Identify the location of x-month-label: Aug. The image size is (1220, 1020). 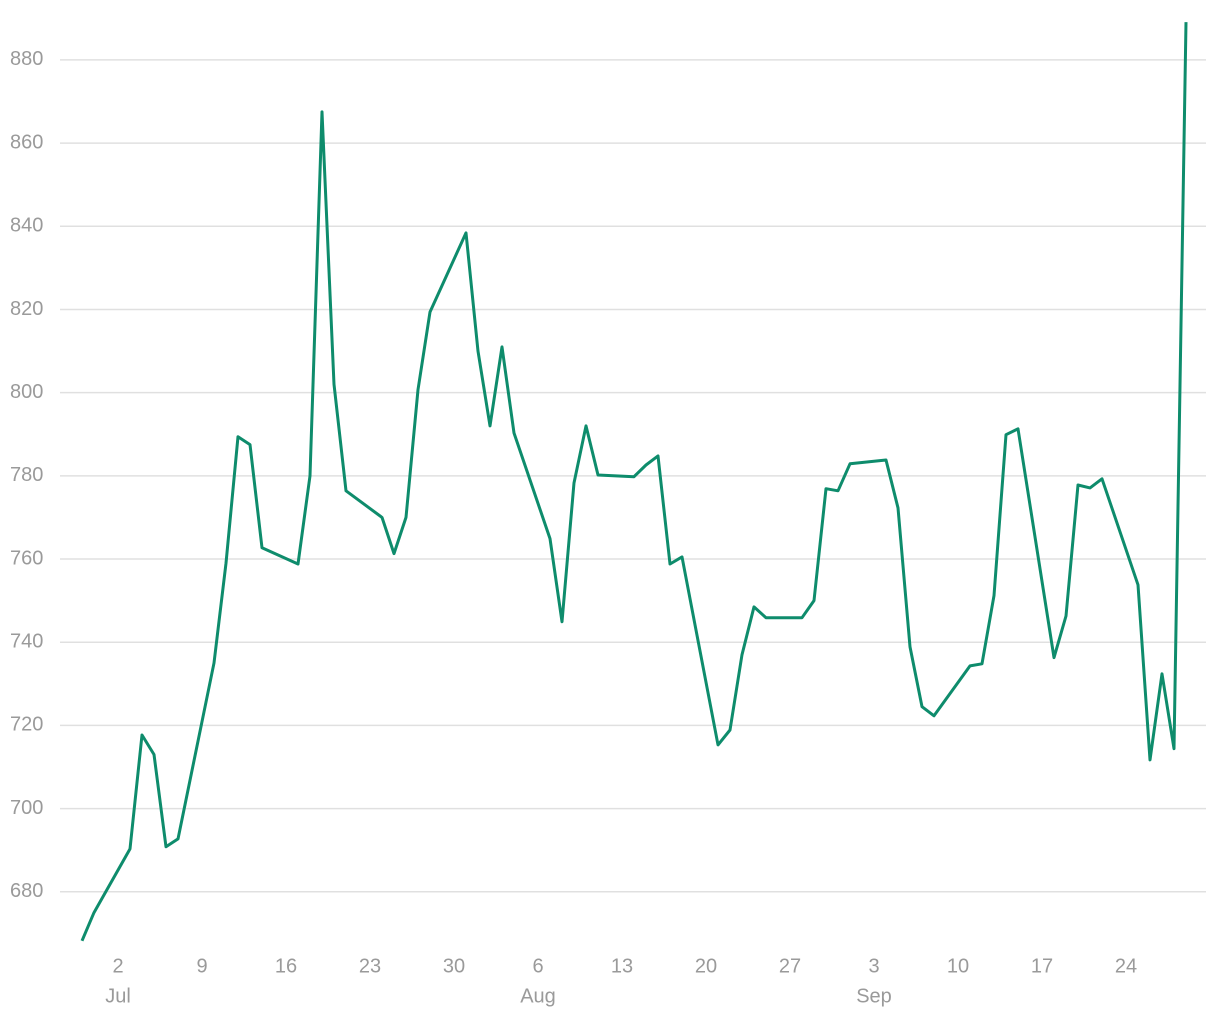
(538, 996).